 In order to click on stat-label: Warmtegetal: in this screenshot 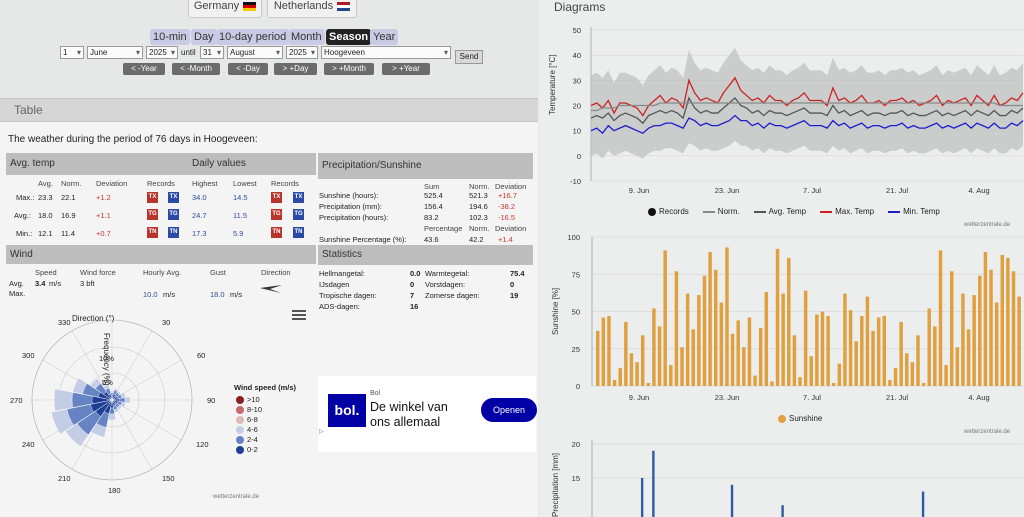, I will do `click(447, 273)`.